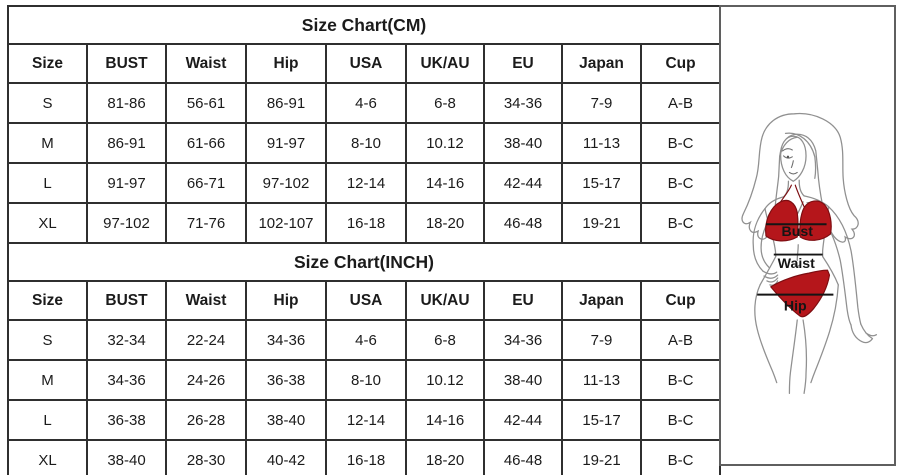  I want to click on right-arm, so click(842, 266).